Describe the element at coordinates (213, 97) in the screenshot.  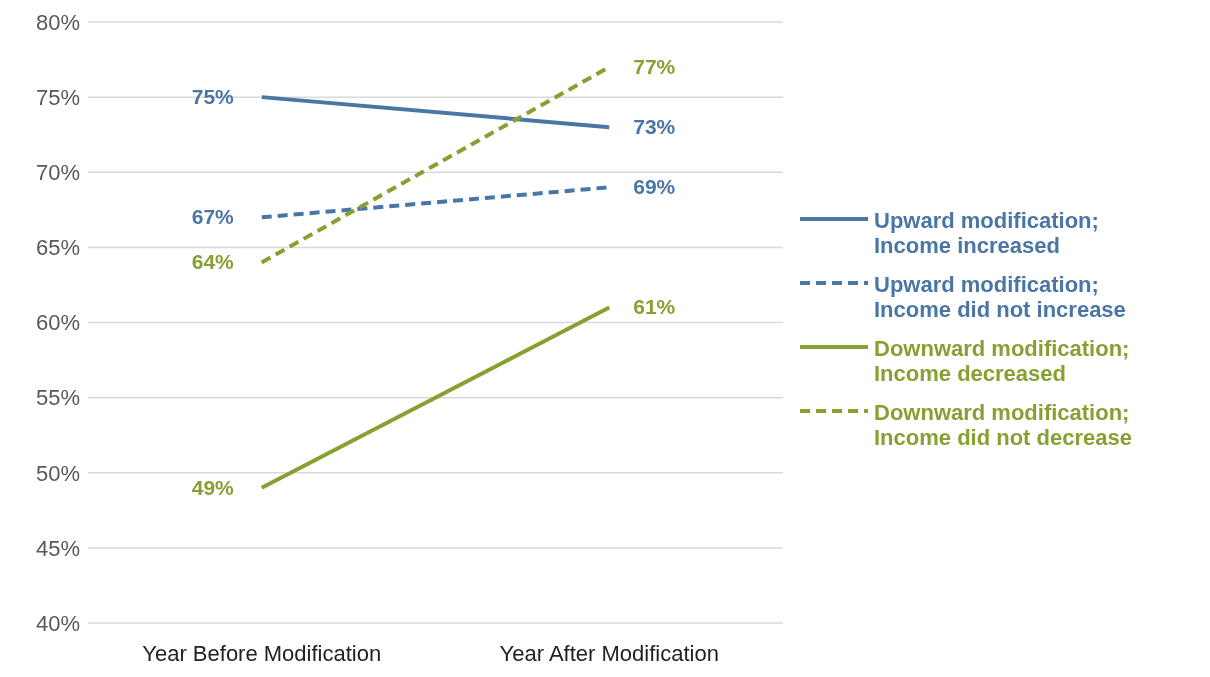
I see `data-label: 75%` at that location.